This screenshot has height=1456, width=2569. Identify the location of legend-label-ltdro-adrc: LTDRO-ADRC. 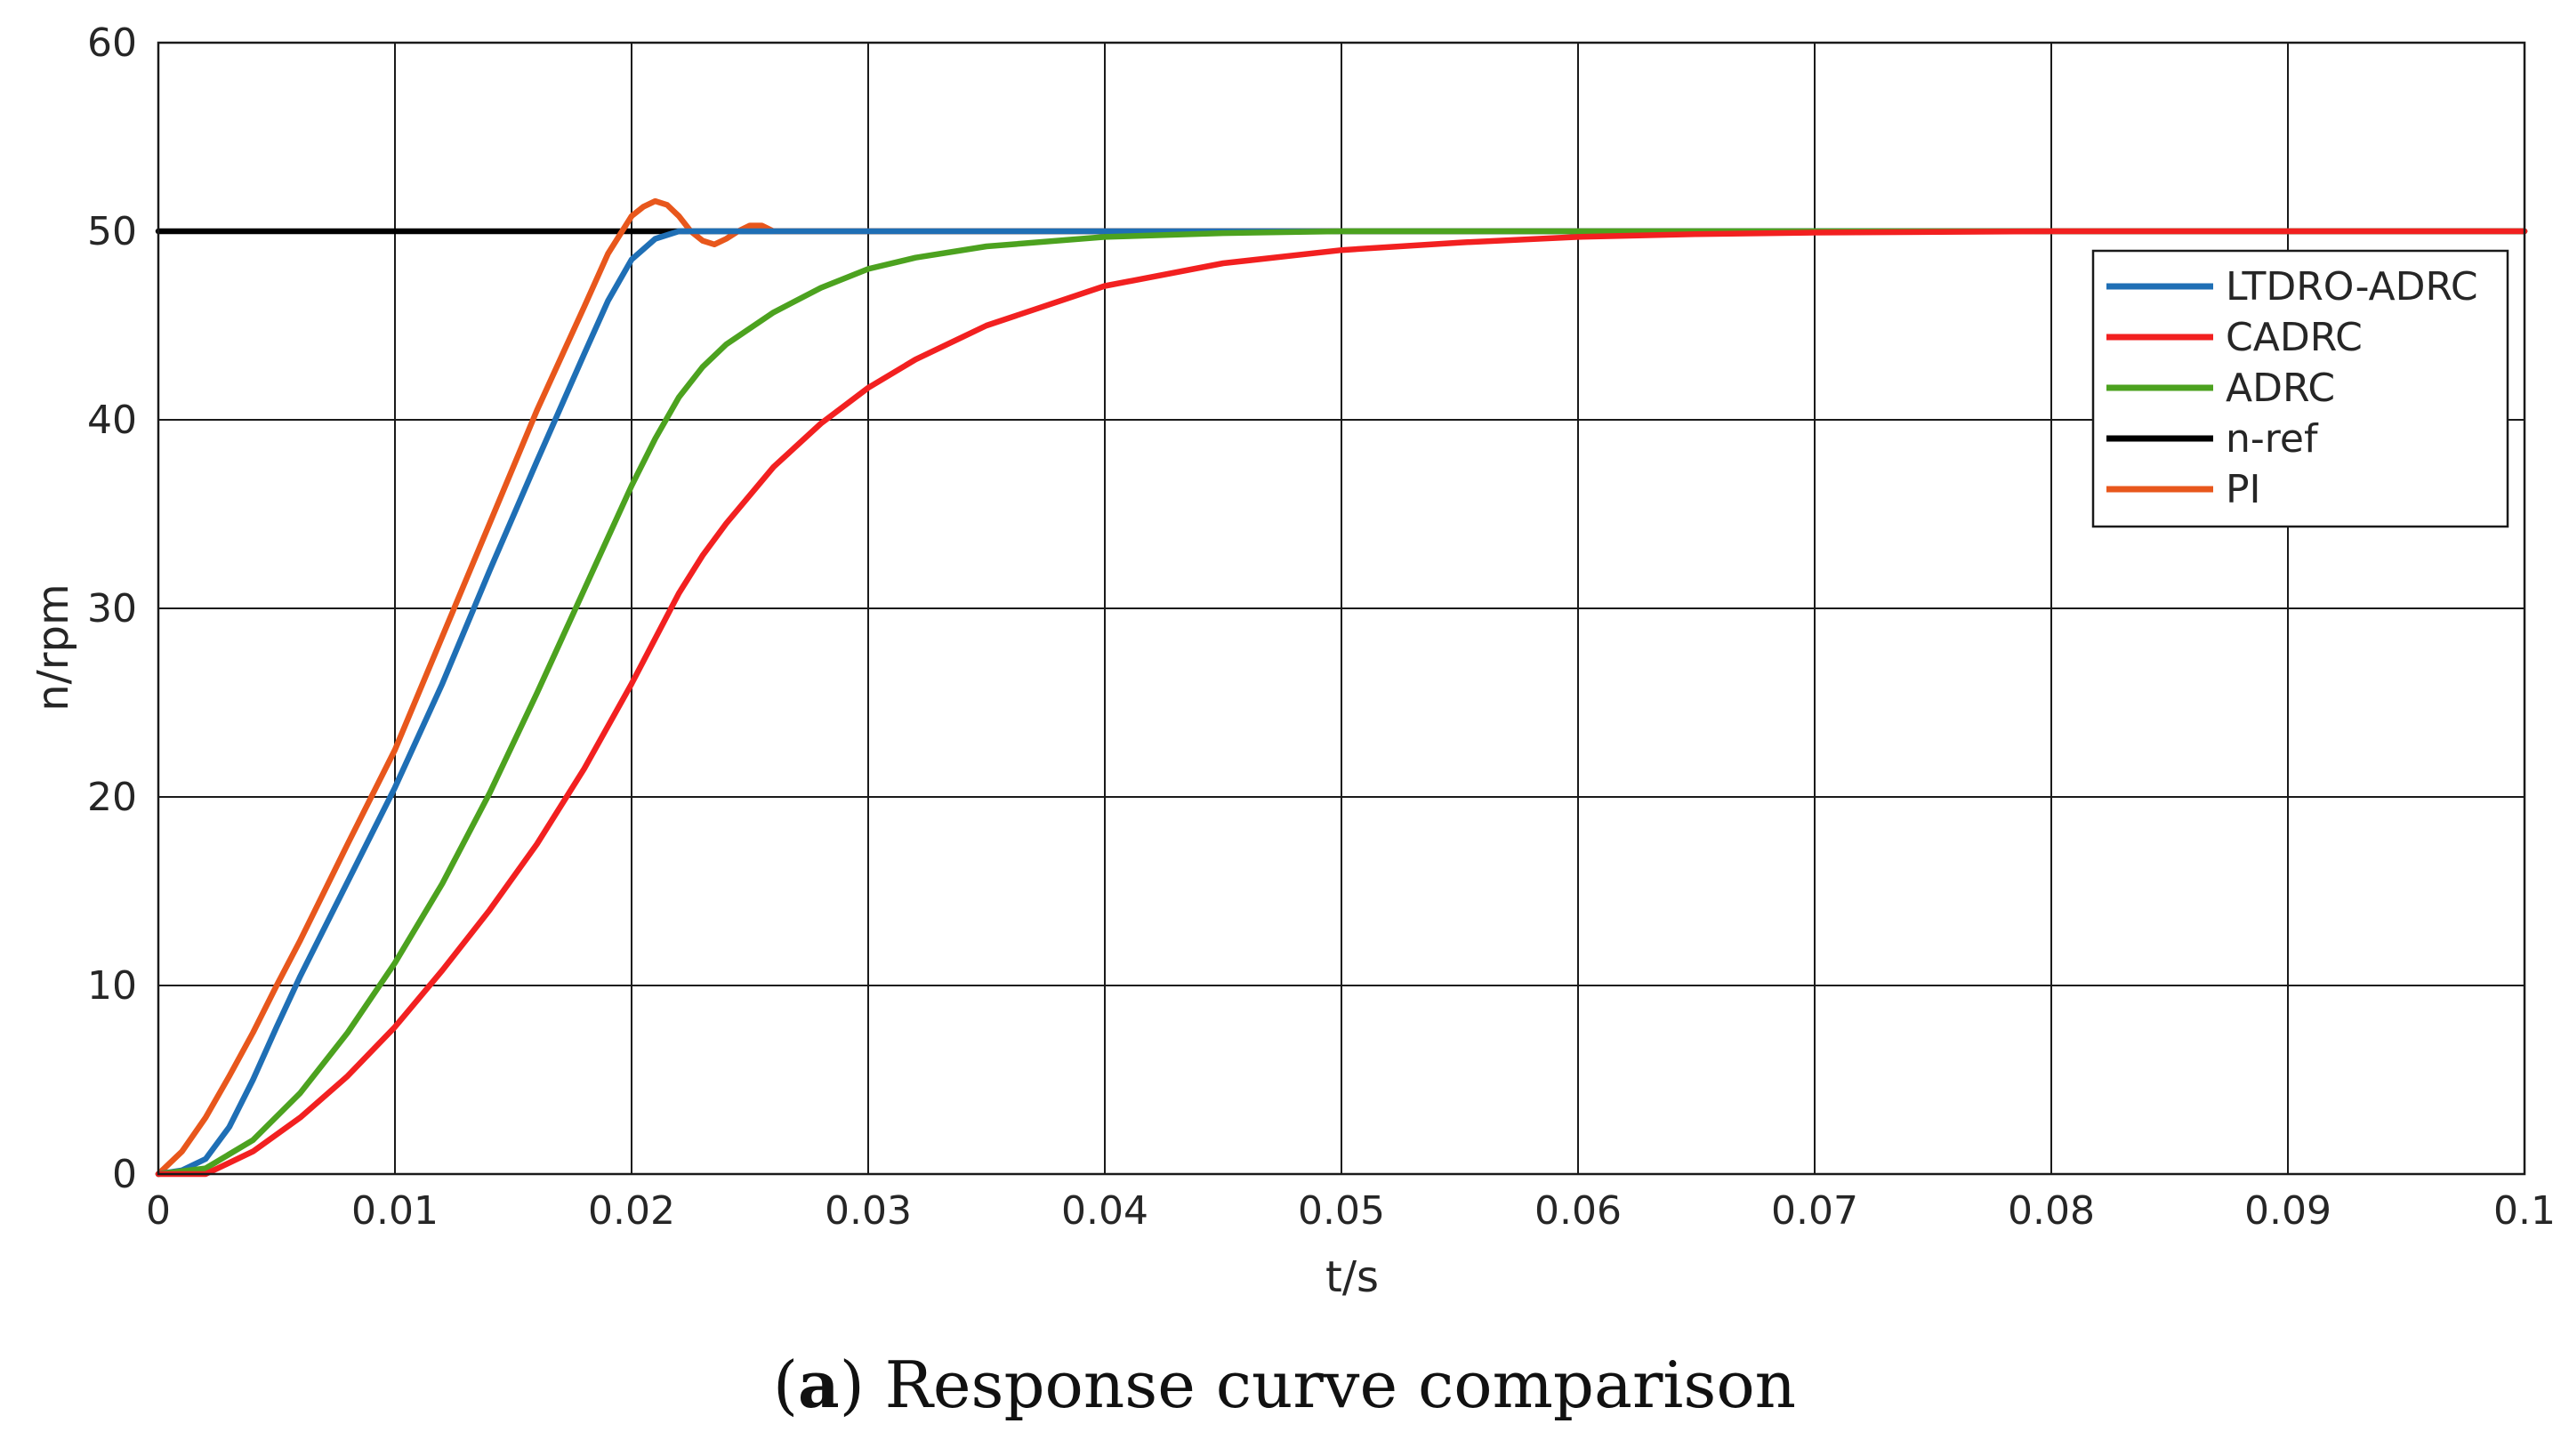
(2352, 287).